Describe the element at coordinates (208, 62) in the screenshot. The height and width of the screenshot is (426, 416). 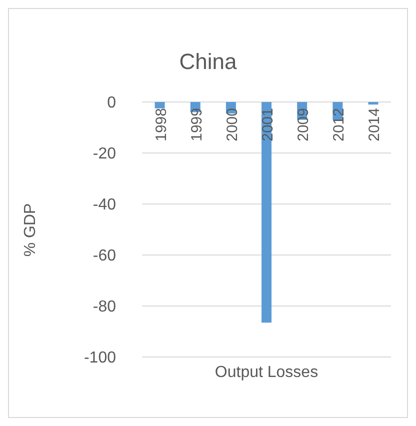
I see `chart-title: China` at that location.